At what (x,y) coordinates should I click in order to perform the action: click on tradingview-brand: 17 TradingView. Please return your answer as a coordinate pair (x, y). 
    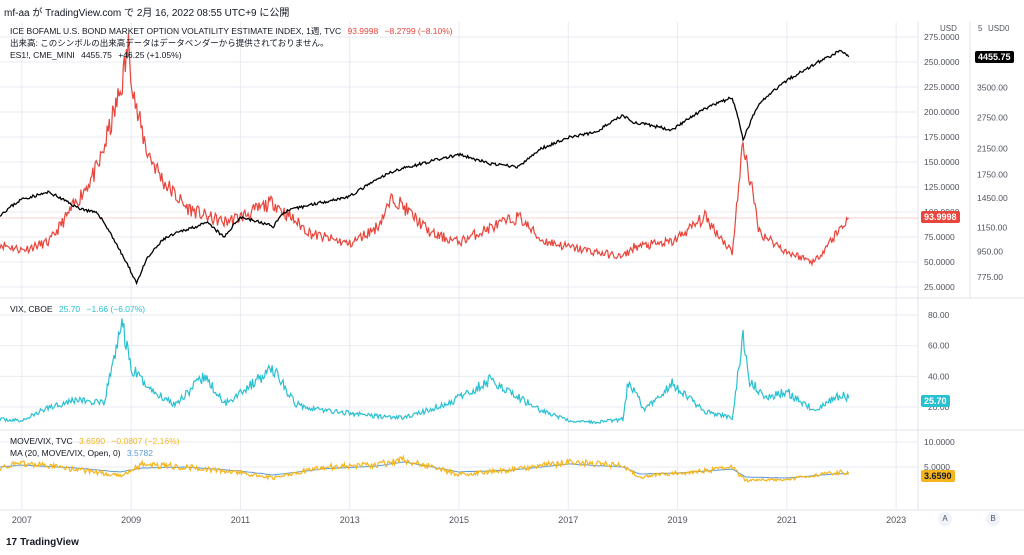
    Looking at the image, I should click on (42, 542).